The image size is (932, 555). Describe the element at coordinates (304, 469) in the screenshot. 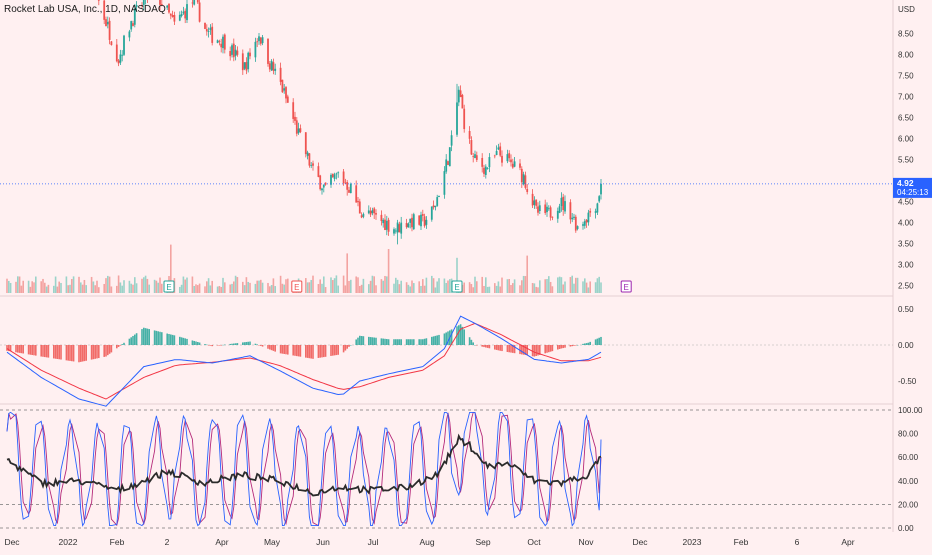

I see `stoch-k-line` at that location.